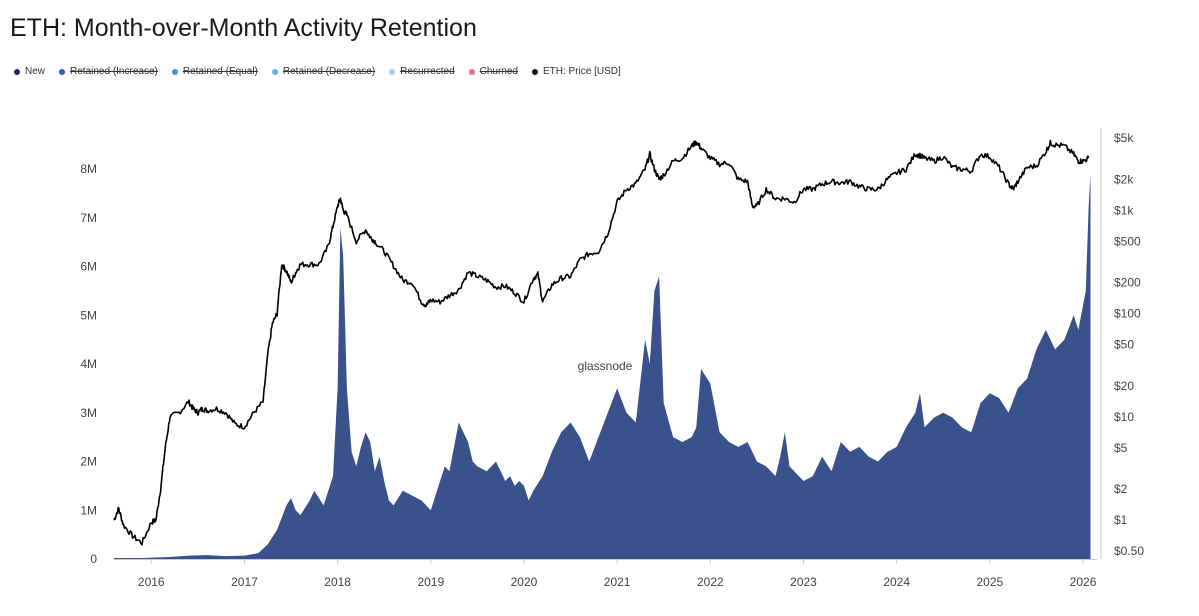 The height and width of the screenshot is (616, 1199). Describe the element at coordinates (88, 510) in the screenshot. I see `y-left-tick-label: 1M` at that location.